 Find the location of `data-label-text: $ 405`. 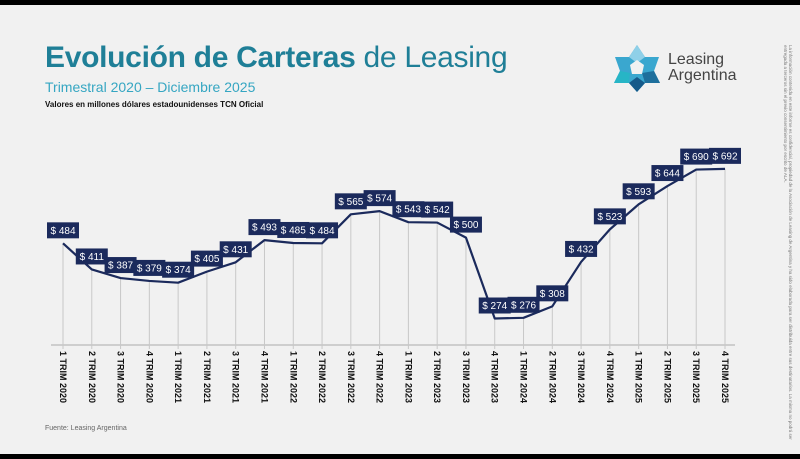

data-label-text: $ 405 is located at coordinates (206, 259).